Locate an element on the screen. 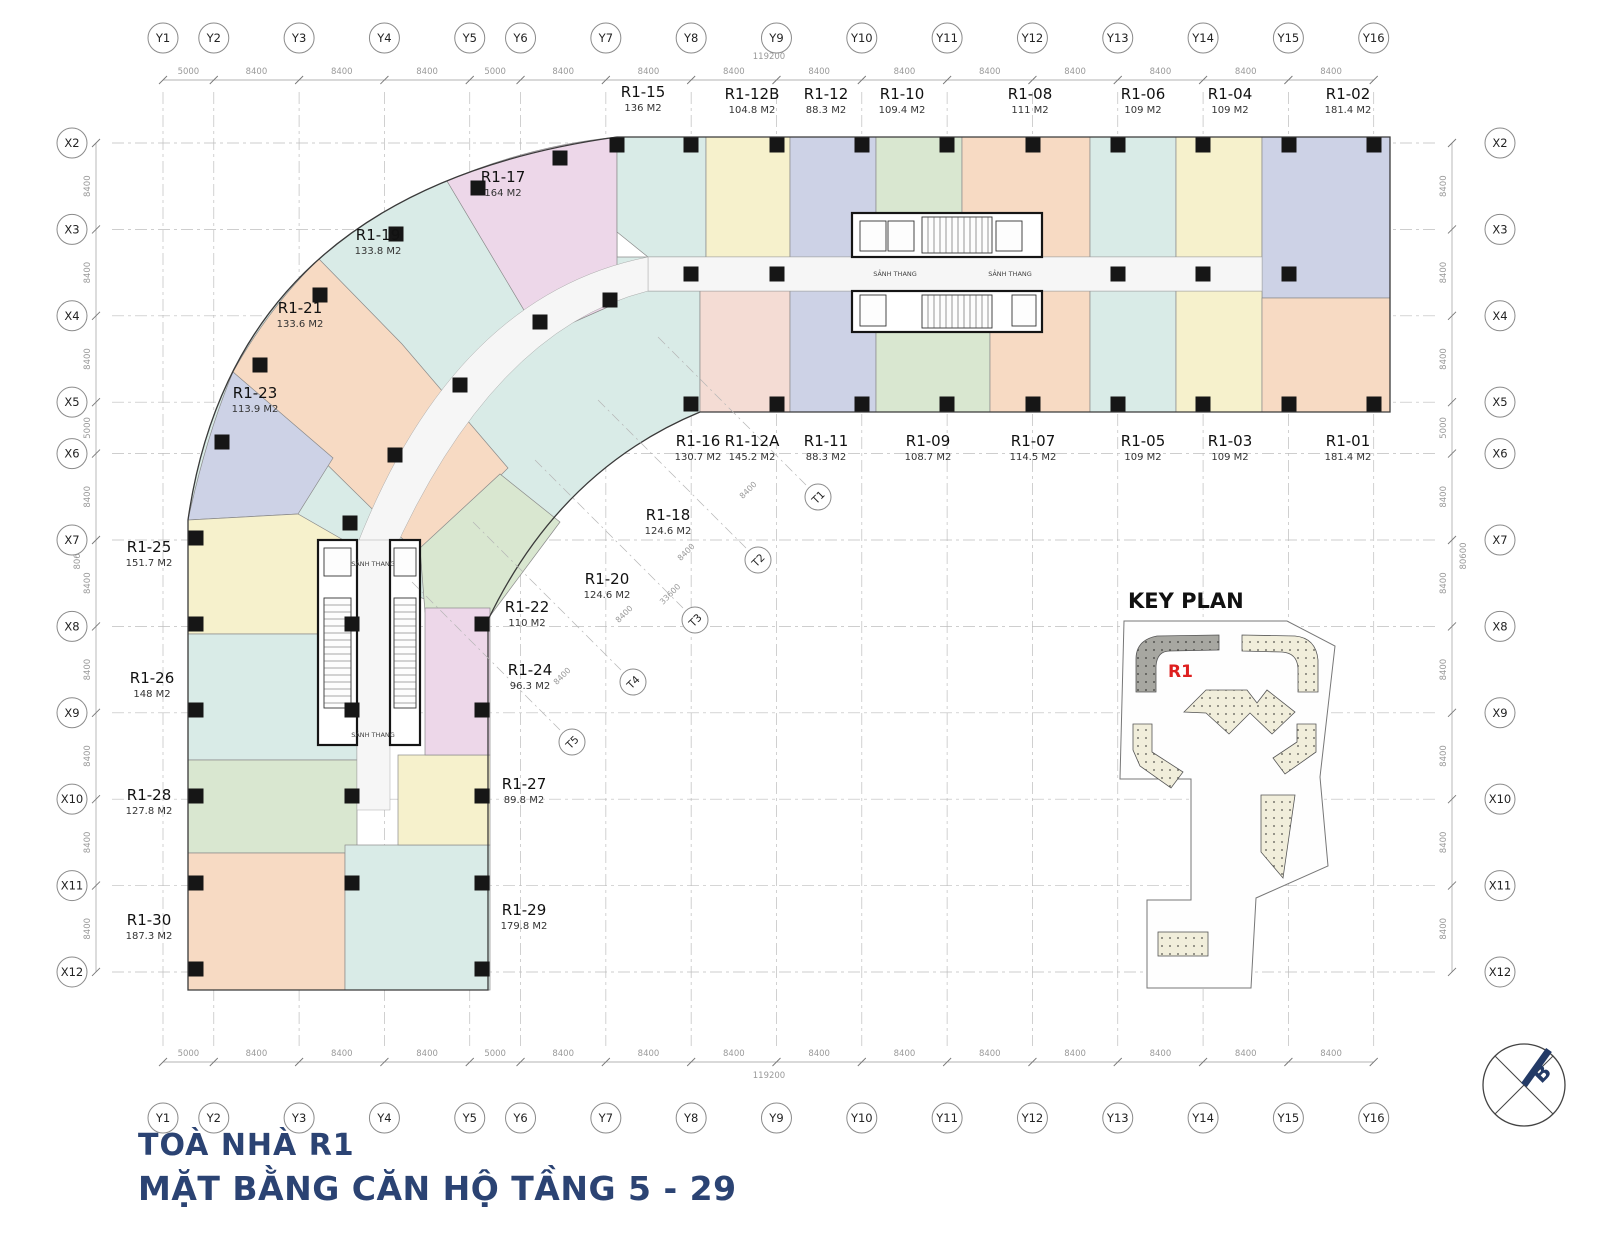 The image size is (1600, 1255). page-title: TOÀ NHÀ R1 is located at coordinates (246, 1145).